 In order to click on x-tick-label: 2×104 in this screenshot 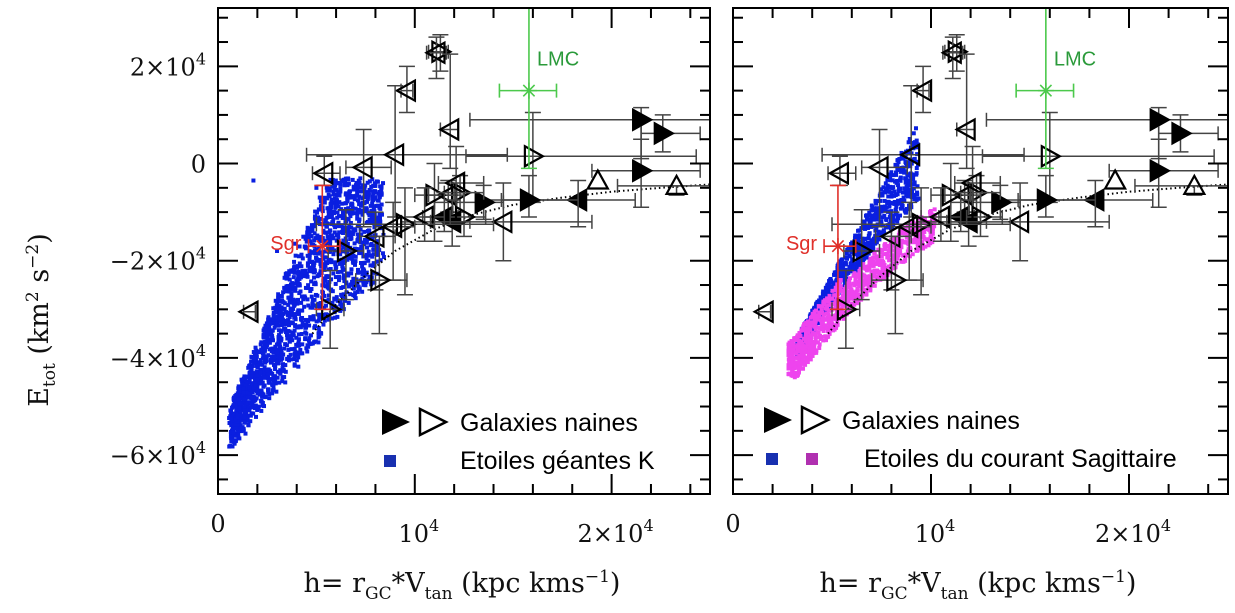, I will do `click(1133, 532)`.